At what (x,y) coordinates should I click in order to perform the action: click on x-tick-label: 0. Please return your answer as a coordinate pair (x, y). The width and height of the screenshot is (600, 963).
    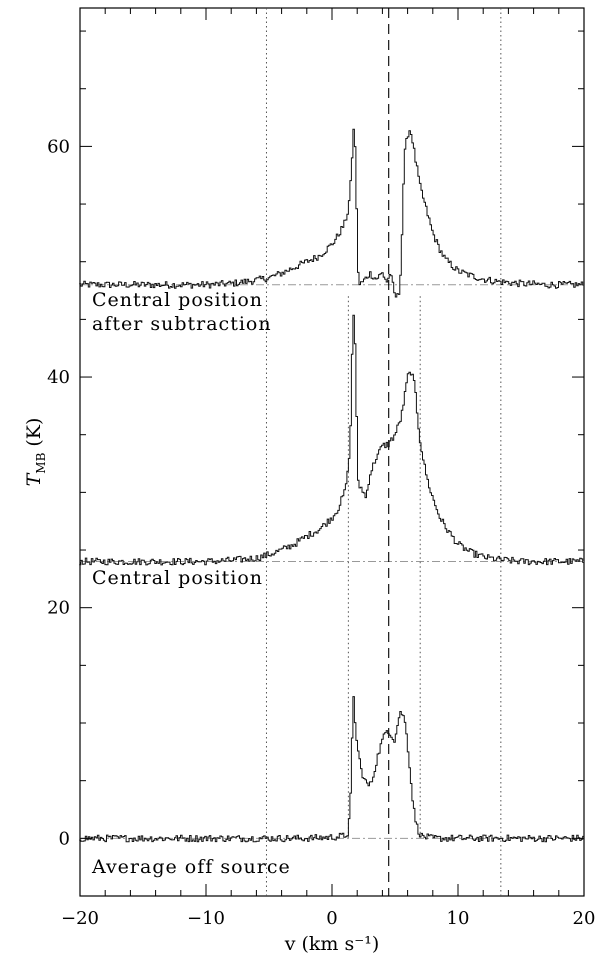
    Looking at the image, I should click on (331, 918).